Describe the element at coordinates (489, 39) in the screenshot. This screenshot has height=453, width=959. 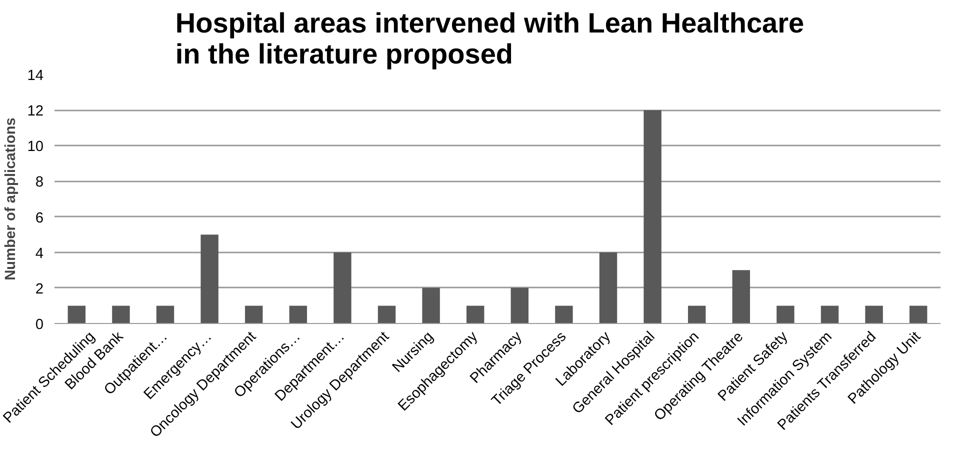
I see `chart-title: Hospital areas intervened with Lean Healthcare in the literature proposed` at that location.